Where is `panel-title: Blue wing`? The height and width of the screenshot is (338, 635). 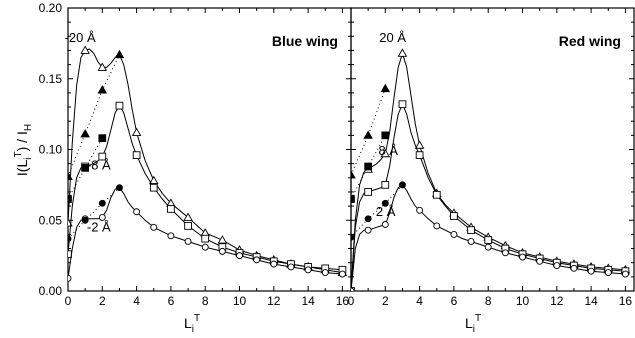 panel-title: Blue wing is located at coordinates (305, 41).